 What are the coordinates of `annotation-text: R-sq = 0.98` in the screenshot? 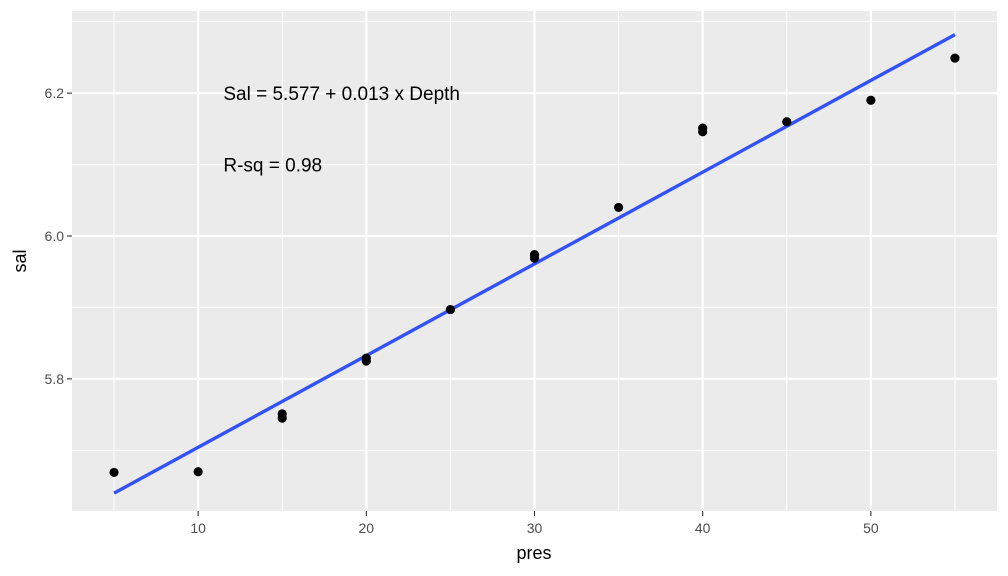 It's located at (272, 166).